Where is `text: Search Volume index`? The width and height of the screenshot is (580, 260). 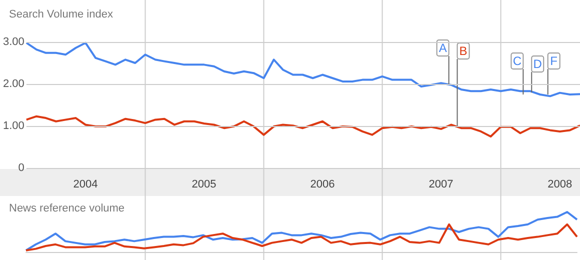 text: Search Volume index is located at coordinates (61, 14).